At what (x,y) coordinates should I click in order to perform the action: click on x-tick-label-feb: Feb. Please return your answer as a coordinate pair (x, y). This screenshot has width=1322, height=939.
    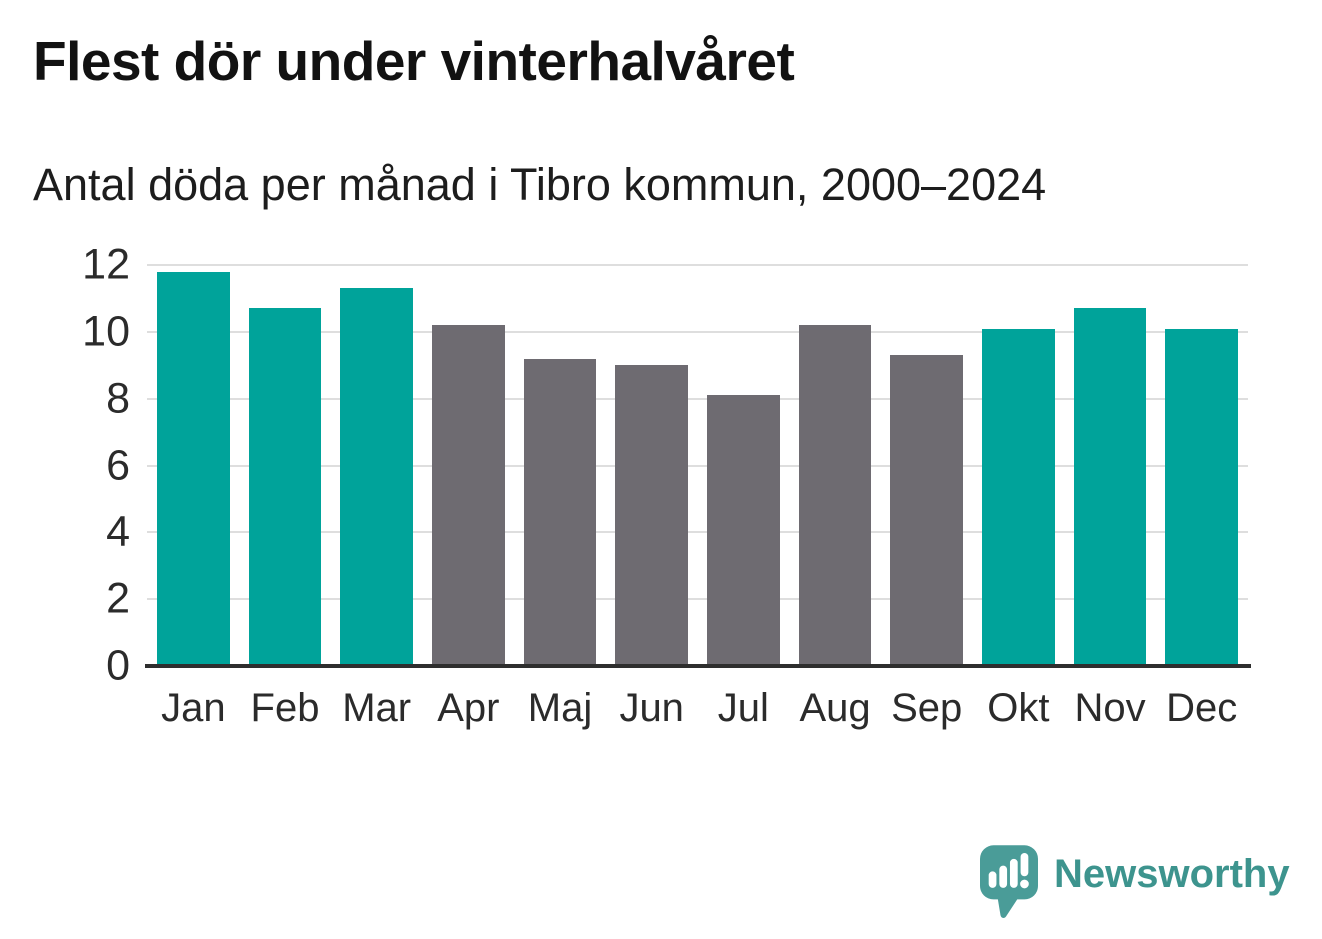
    Looking at the image, I should click on (285, 708).